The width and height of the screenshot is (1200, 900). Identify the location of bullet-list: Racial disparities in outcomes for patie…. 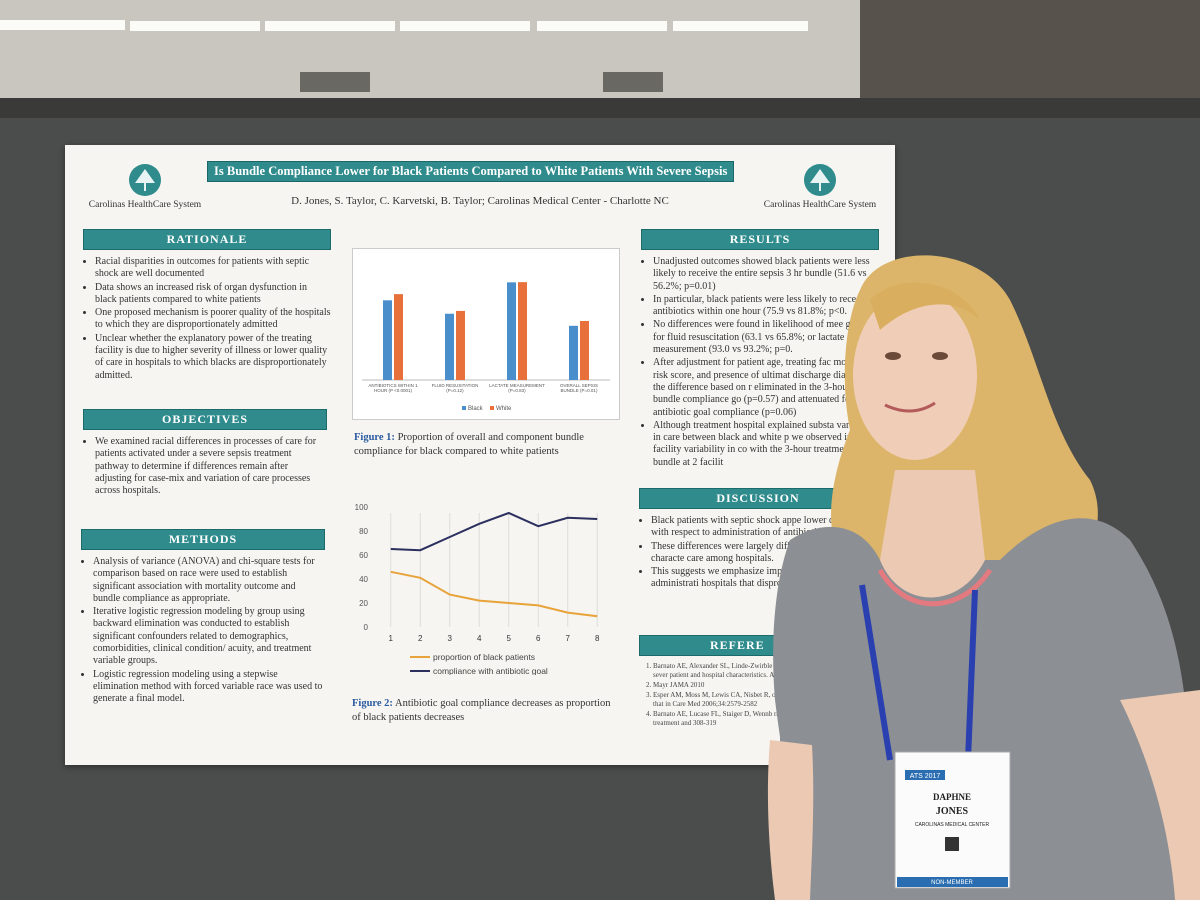
(207, 319).